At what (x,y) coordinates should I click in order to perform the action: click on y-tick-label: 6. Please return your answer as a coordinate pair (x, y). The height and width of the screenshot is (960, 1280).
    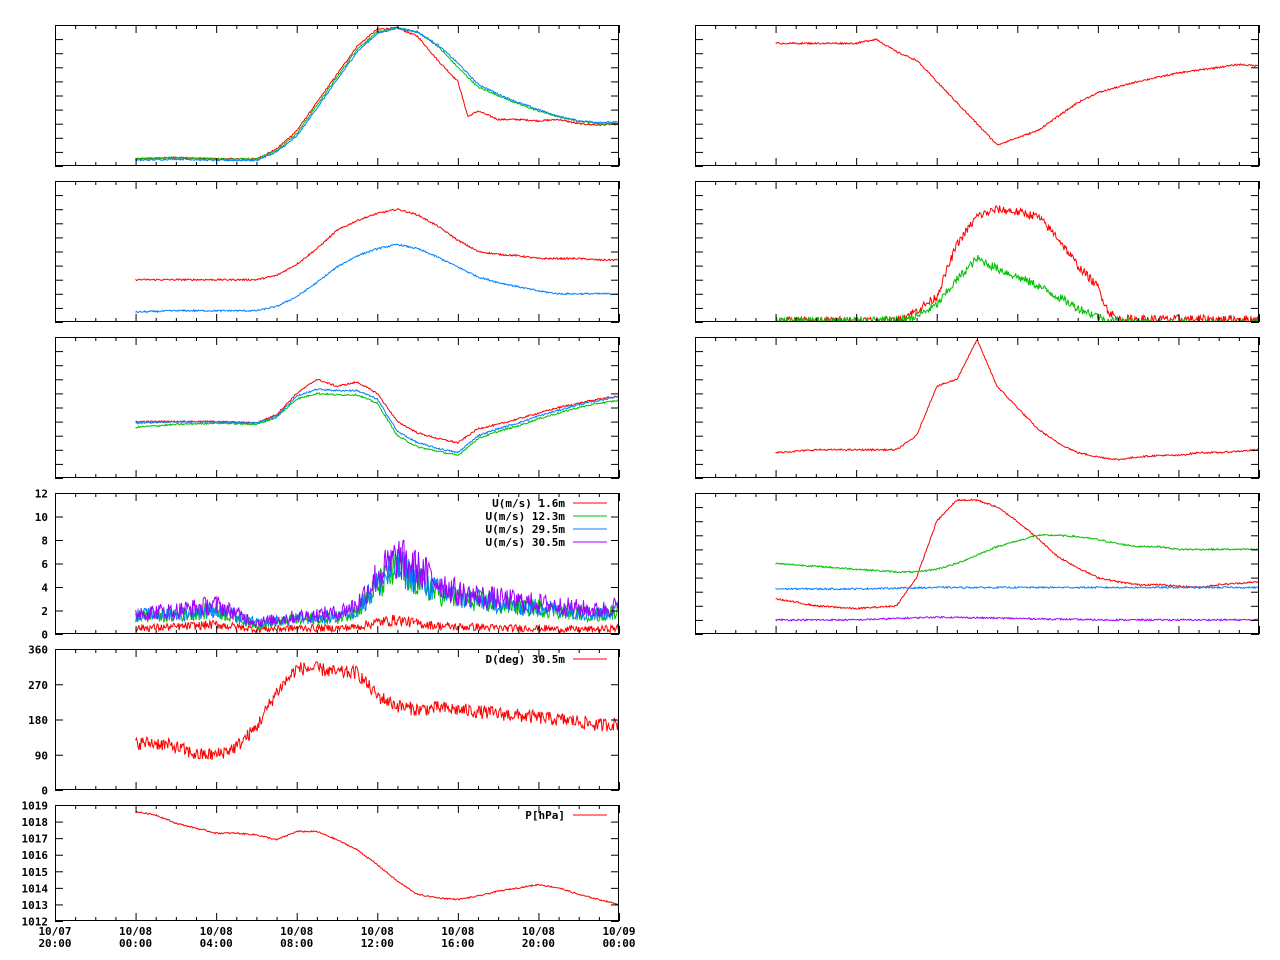
    Looking at the image, I should click on (44, 564).